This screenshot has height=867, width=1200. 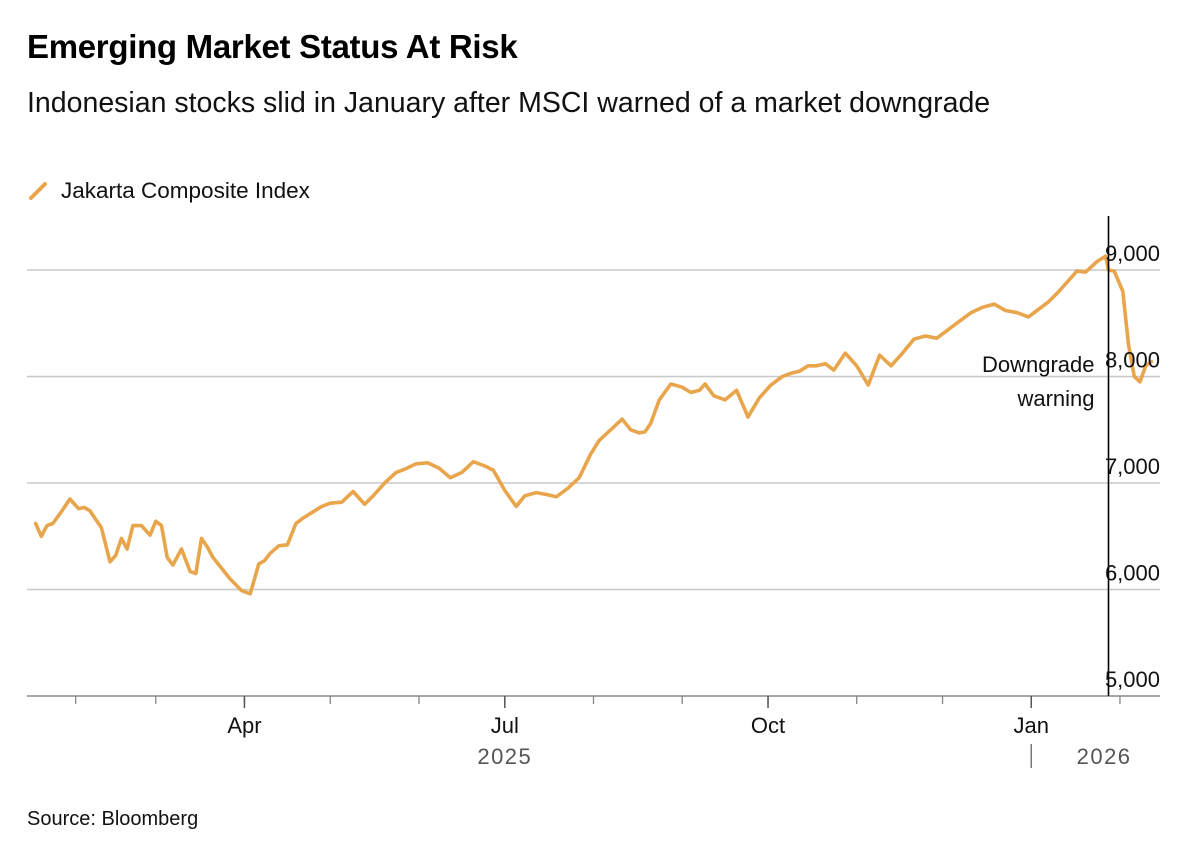 What do you see at coordinates (768, 725) in the screenshot?
I see `x-tick-label: Oct` at bounding box center [768, 725].